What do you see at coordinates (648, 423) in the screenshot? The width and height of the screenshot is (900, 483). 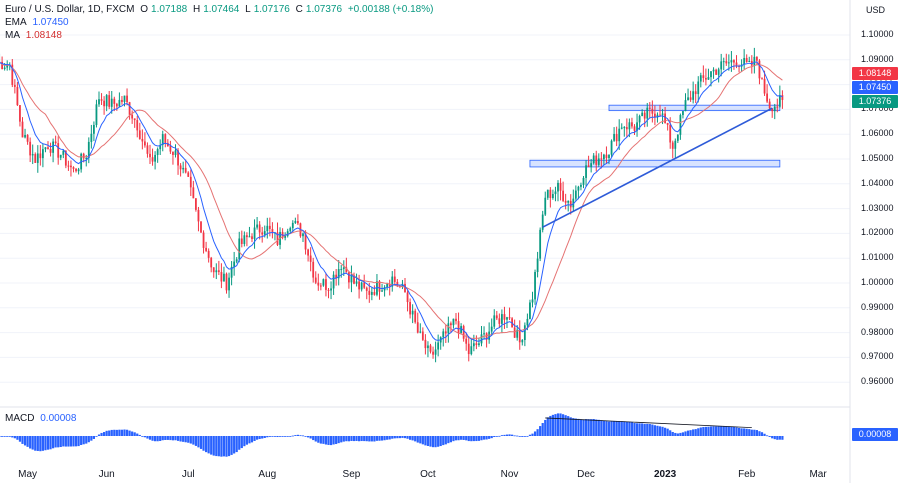 I see `macd-divergence-line` at bounding box center [648, 423].